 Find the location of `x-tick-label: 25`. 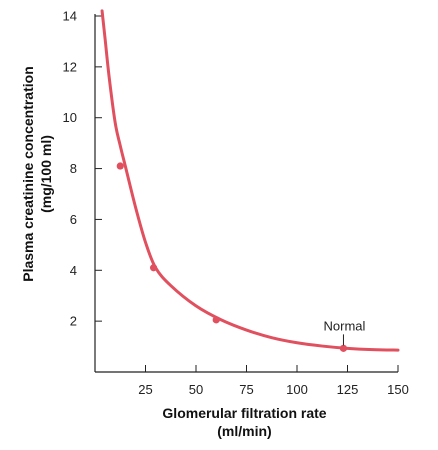

x-tick-label: 25 is located at coordinates (145, 389).